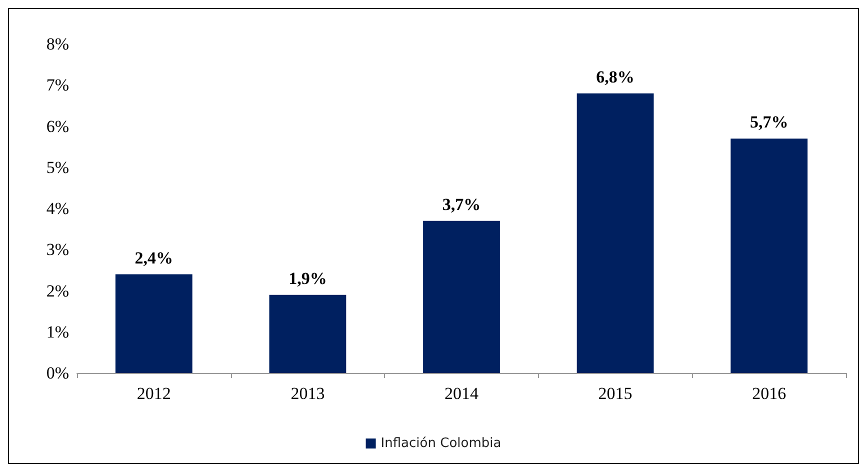 This screenshot has height=472, width=867. What do you see at coordinates (307, 393) in the screenshot?
I see `x-tick-label: 2013` at bounding box center [307, 393].